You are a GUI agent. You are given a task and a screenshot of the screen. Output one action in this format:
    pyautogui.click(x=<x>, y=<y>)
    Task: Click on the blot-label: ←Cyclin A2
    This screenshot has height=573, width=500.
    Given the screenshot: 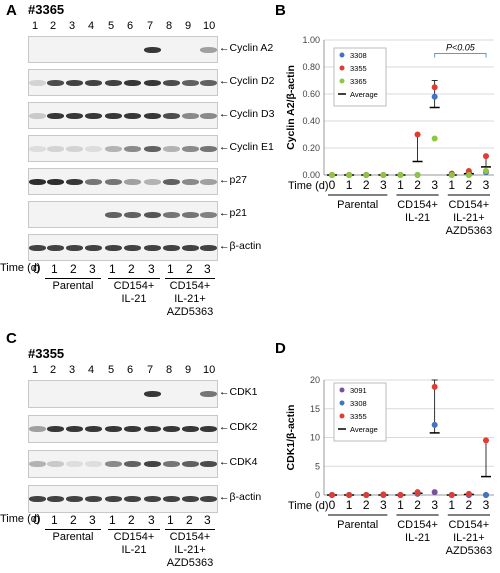 What is the action you would take?
    pyautogui.click(x=246, y=47)
    